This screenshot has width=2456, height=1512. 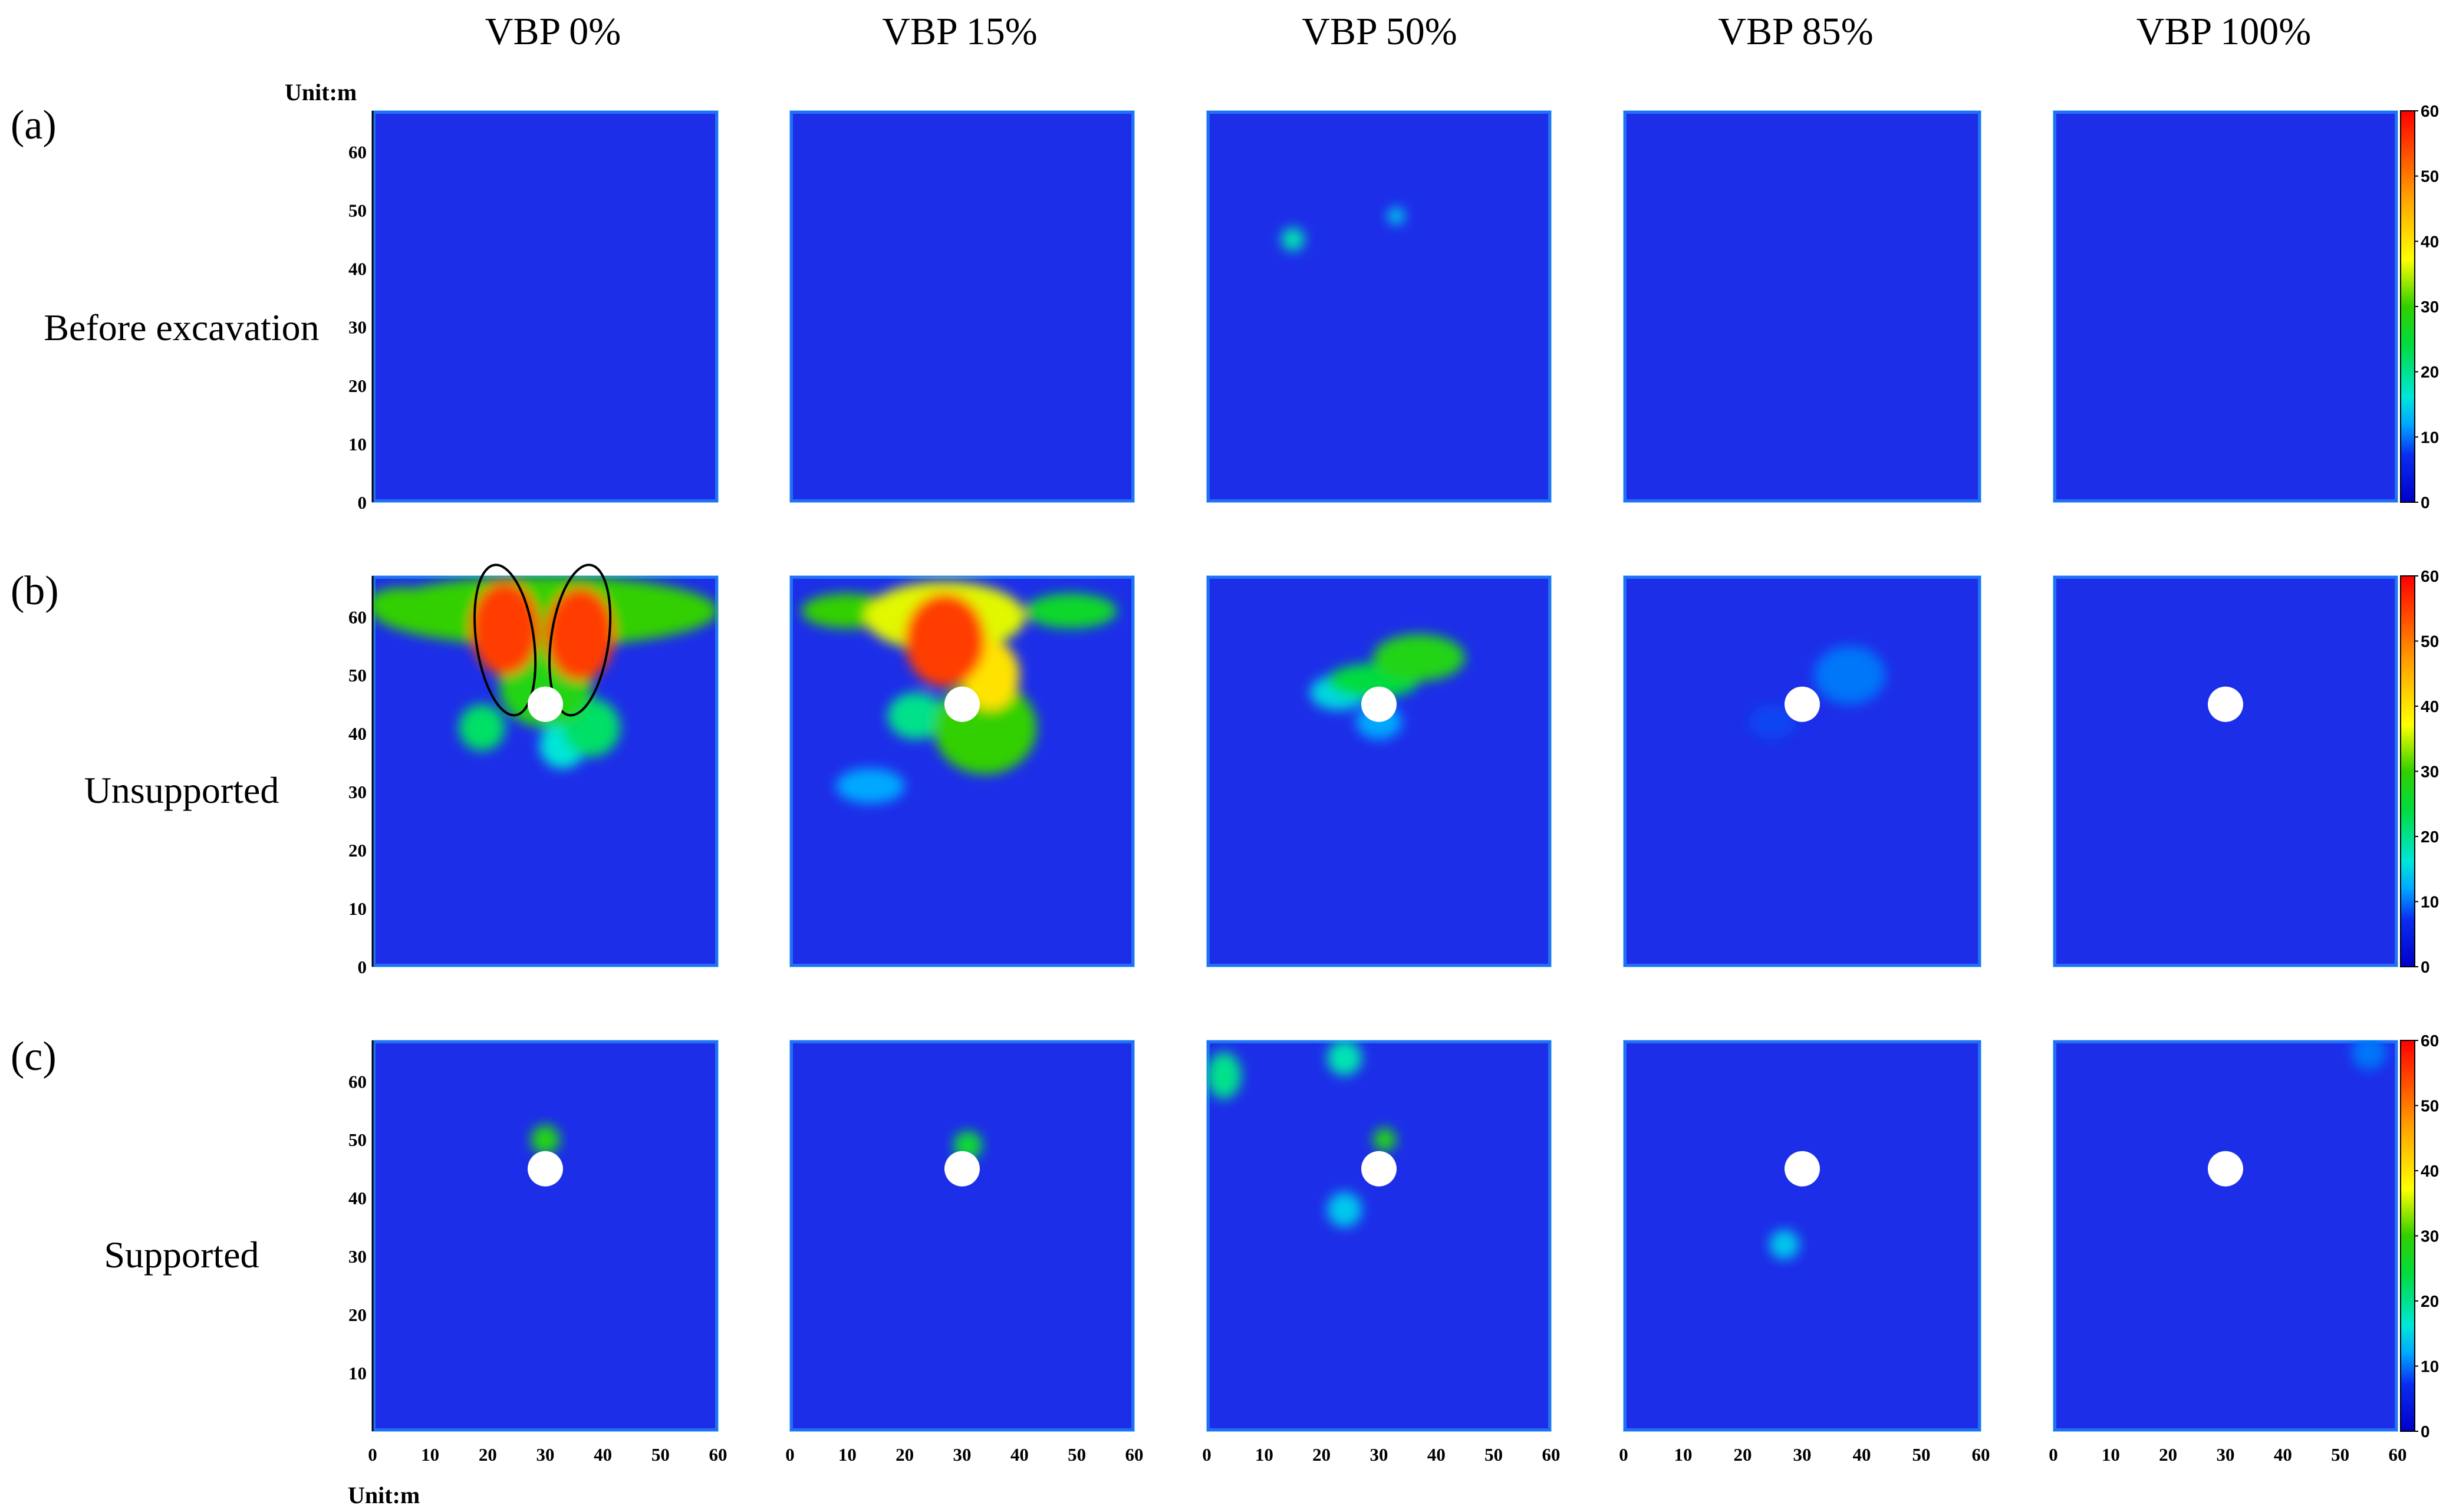 I want to click on heatmap-panel-r2-c4, so click(x=2225, y=1236).